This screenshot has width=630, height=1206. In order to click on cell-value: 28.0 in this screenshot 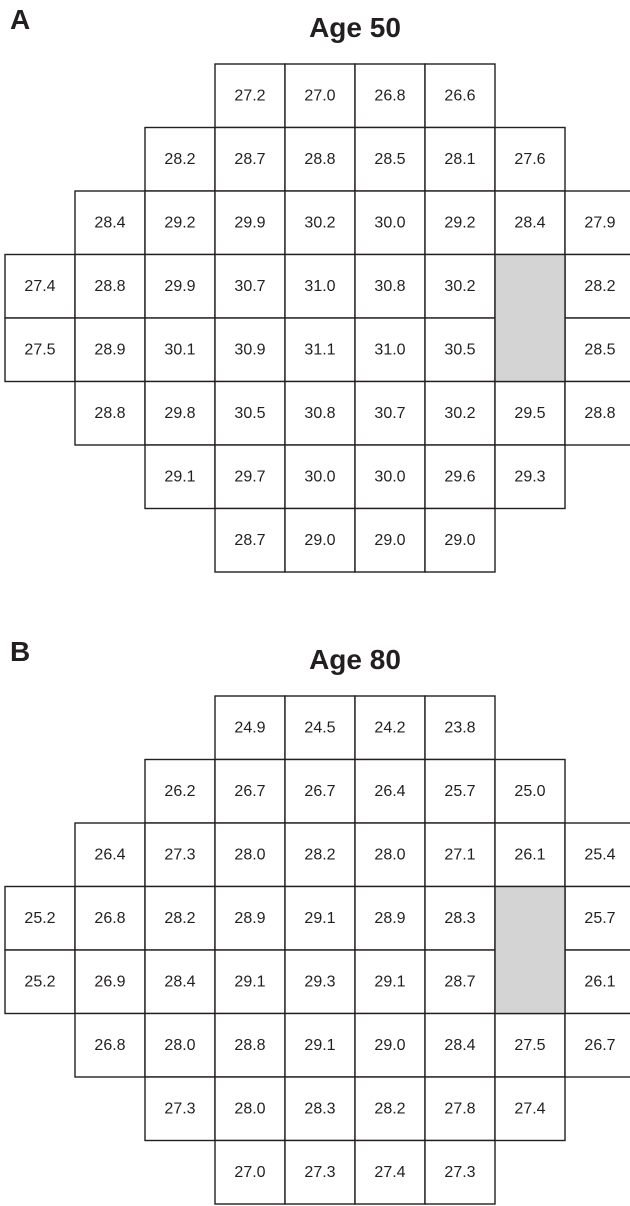, I will do `click(249, 1108)`.